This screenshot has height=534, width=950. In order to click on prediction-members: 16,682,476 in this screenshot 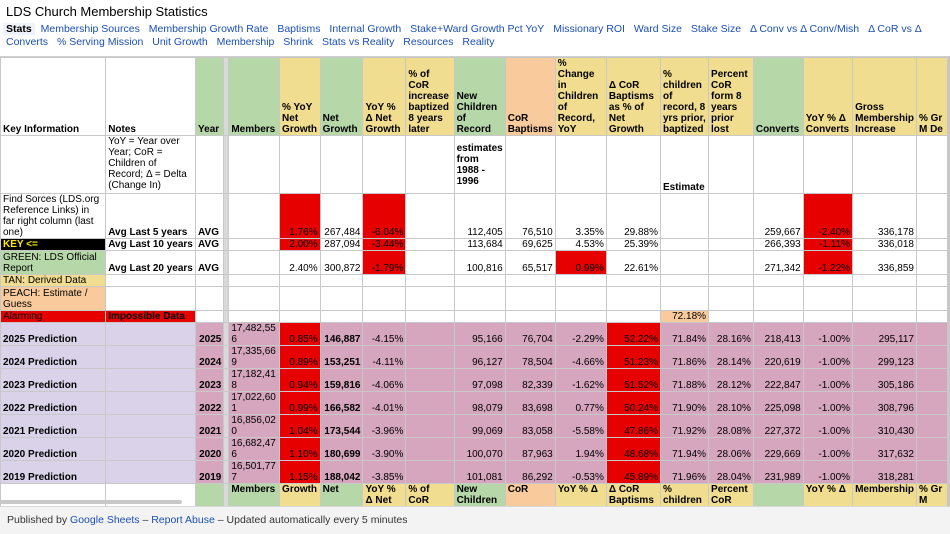, I will do `click(254, 449)`.